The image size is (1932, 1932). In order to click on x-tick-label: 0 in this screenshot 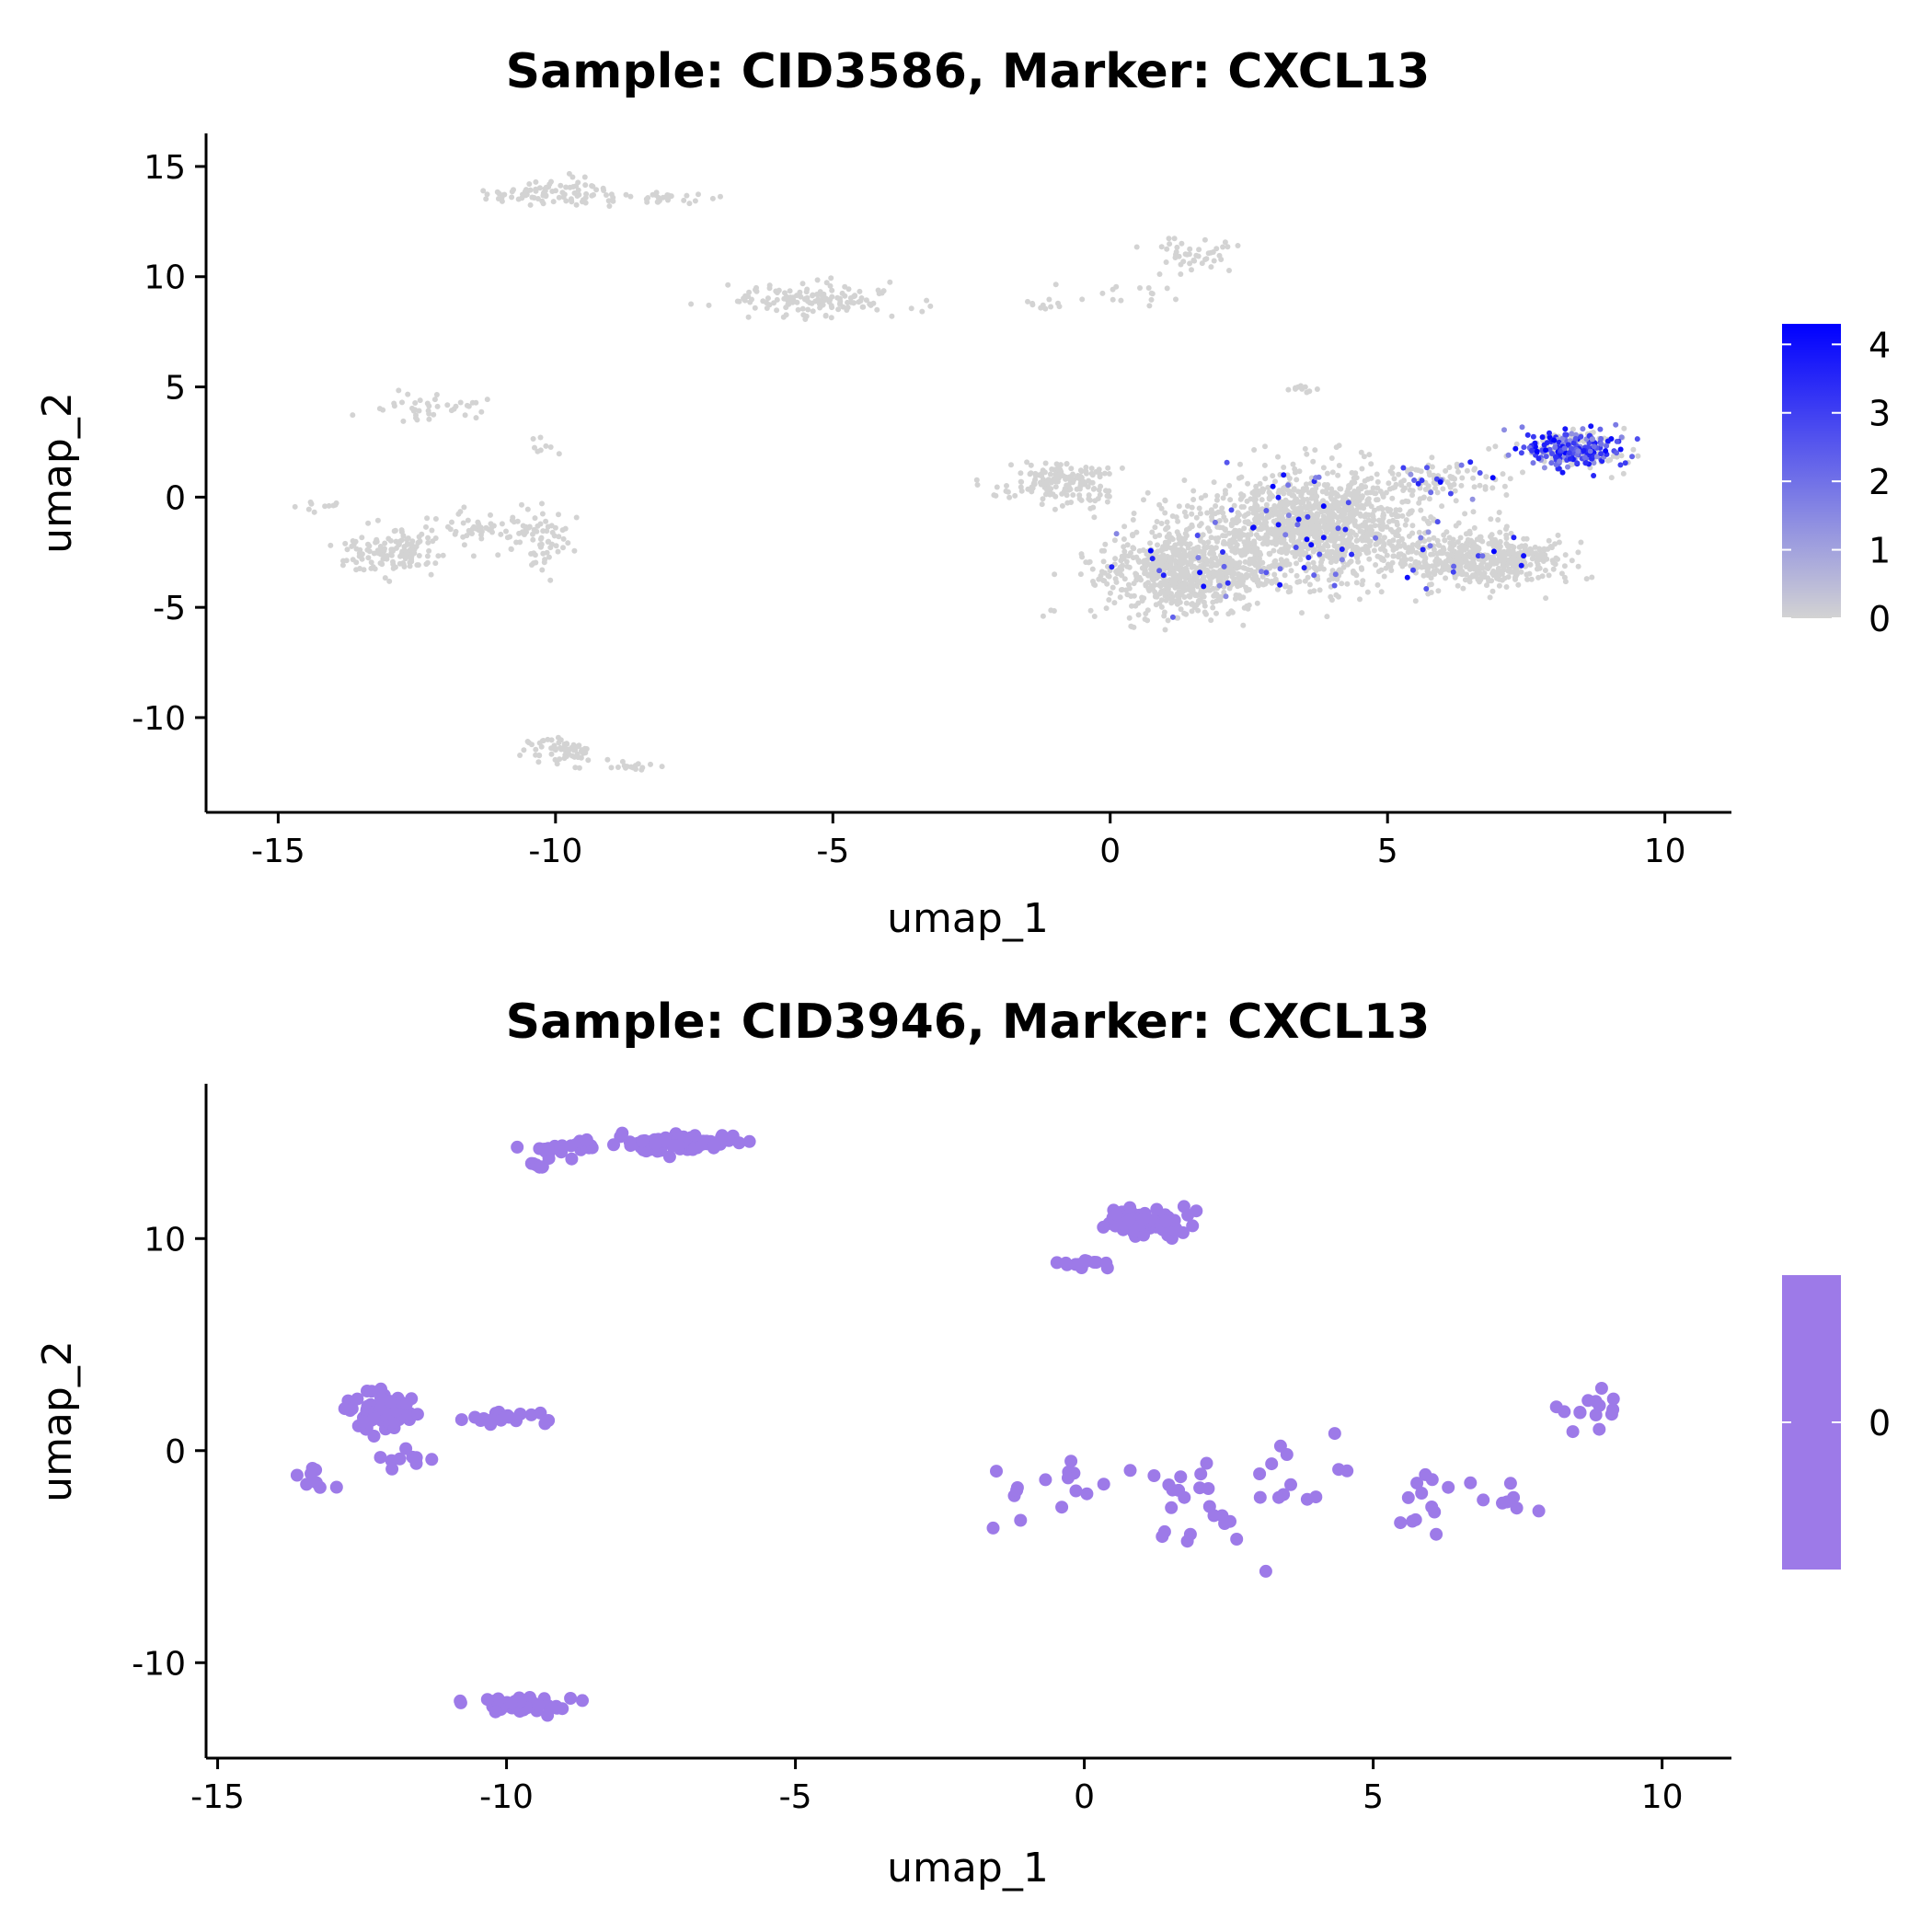, I will do `click(1084, 1797)`.